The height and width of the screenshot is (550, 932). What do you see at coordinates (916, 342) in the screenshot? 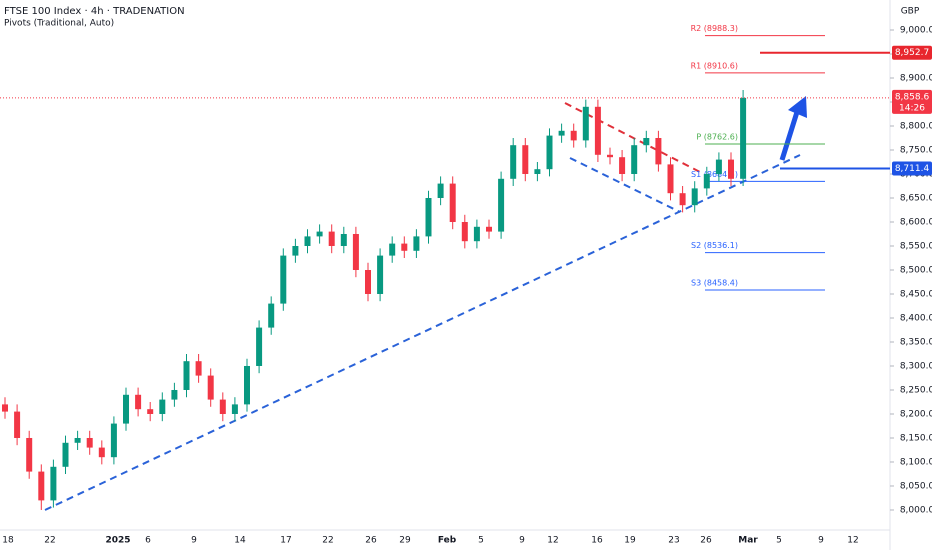
I see `y-tick-label: 8,350.0` at bounding box center [916, 342].